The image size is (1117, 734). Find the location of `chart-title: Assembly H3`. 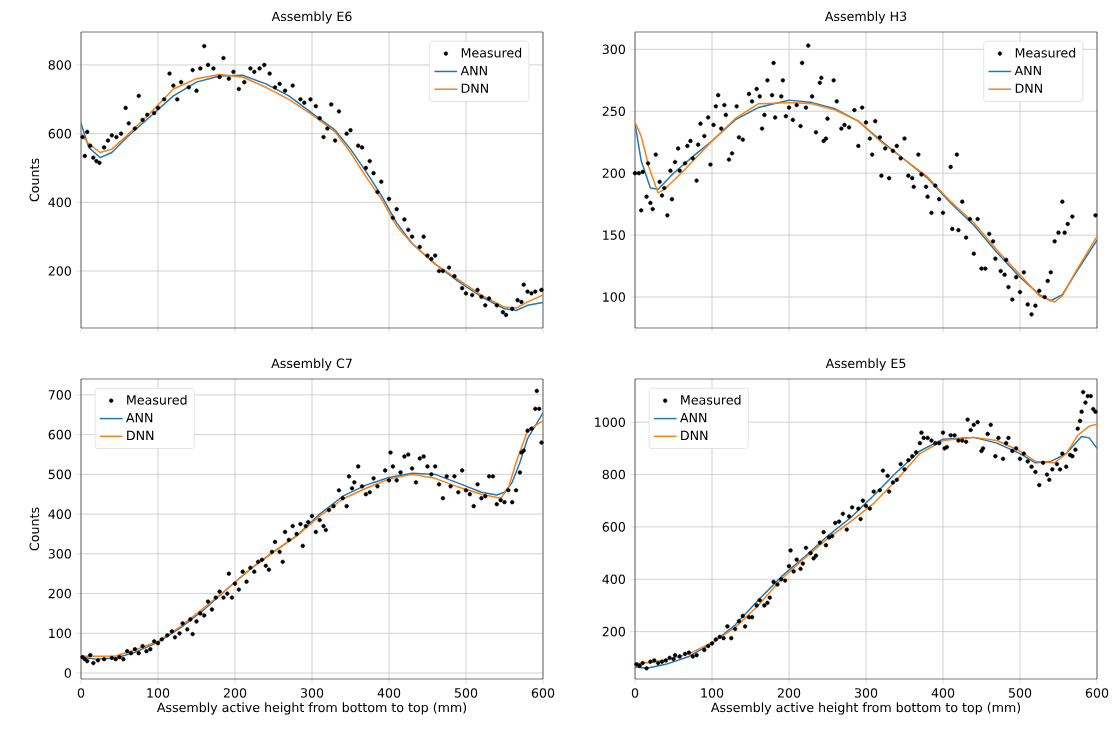

chart-title: Assembly H3 is located at coordinates (865, 17).